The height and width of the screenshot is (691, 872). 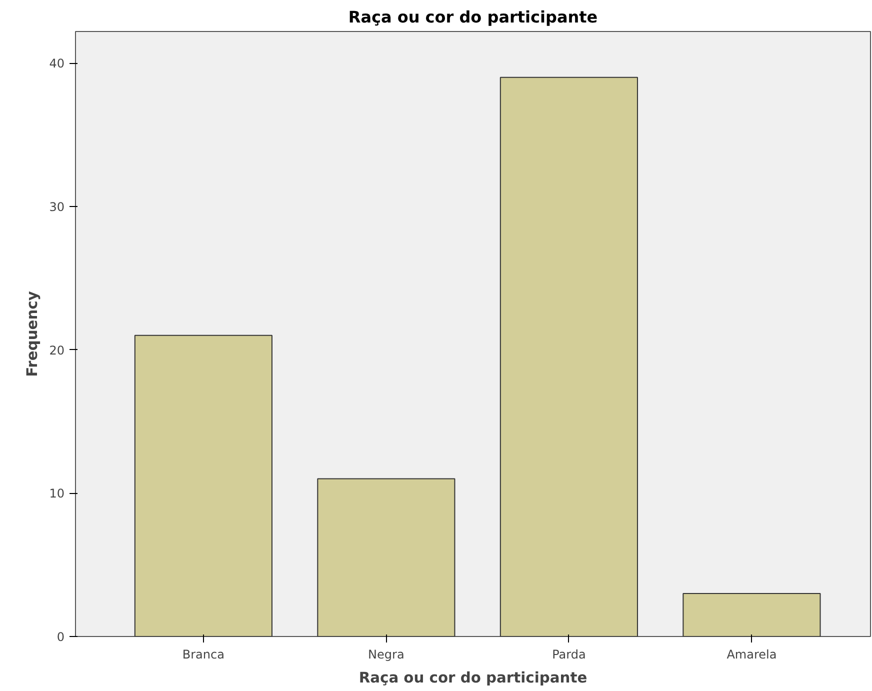 I want to click on chart-title: Raça ou cor do participante, so click(x=473, y=17).